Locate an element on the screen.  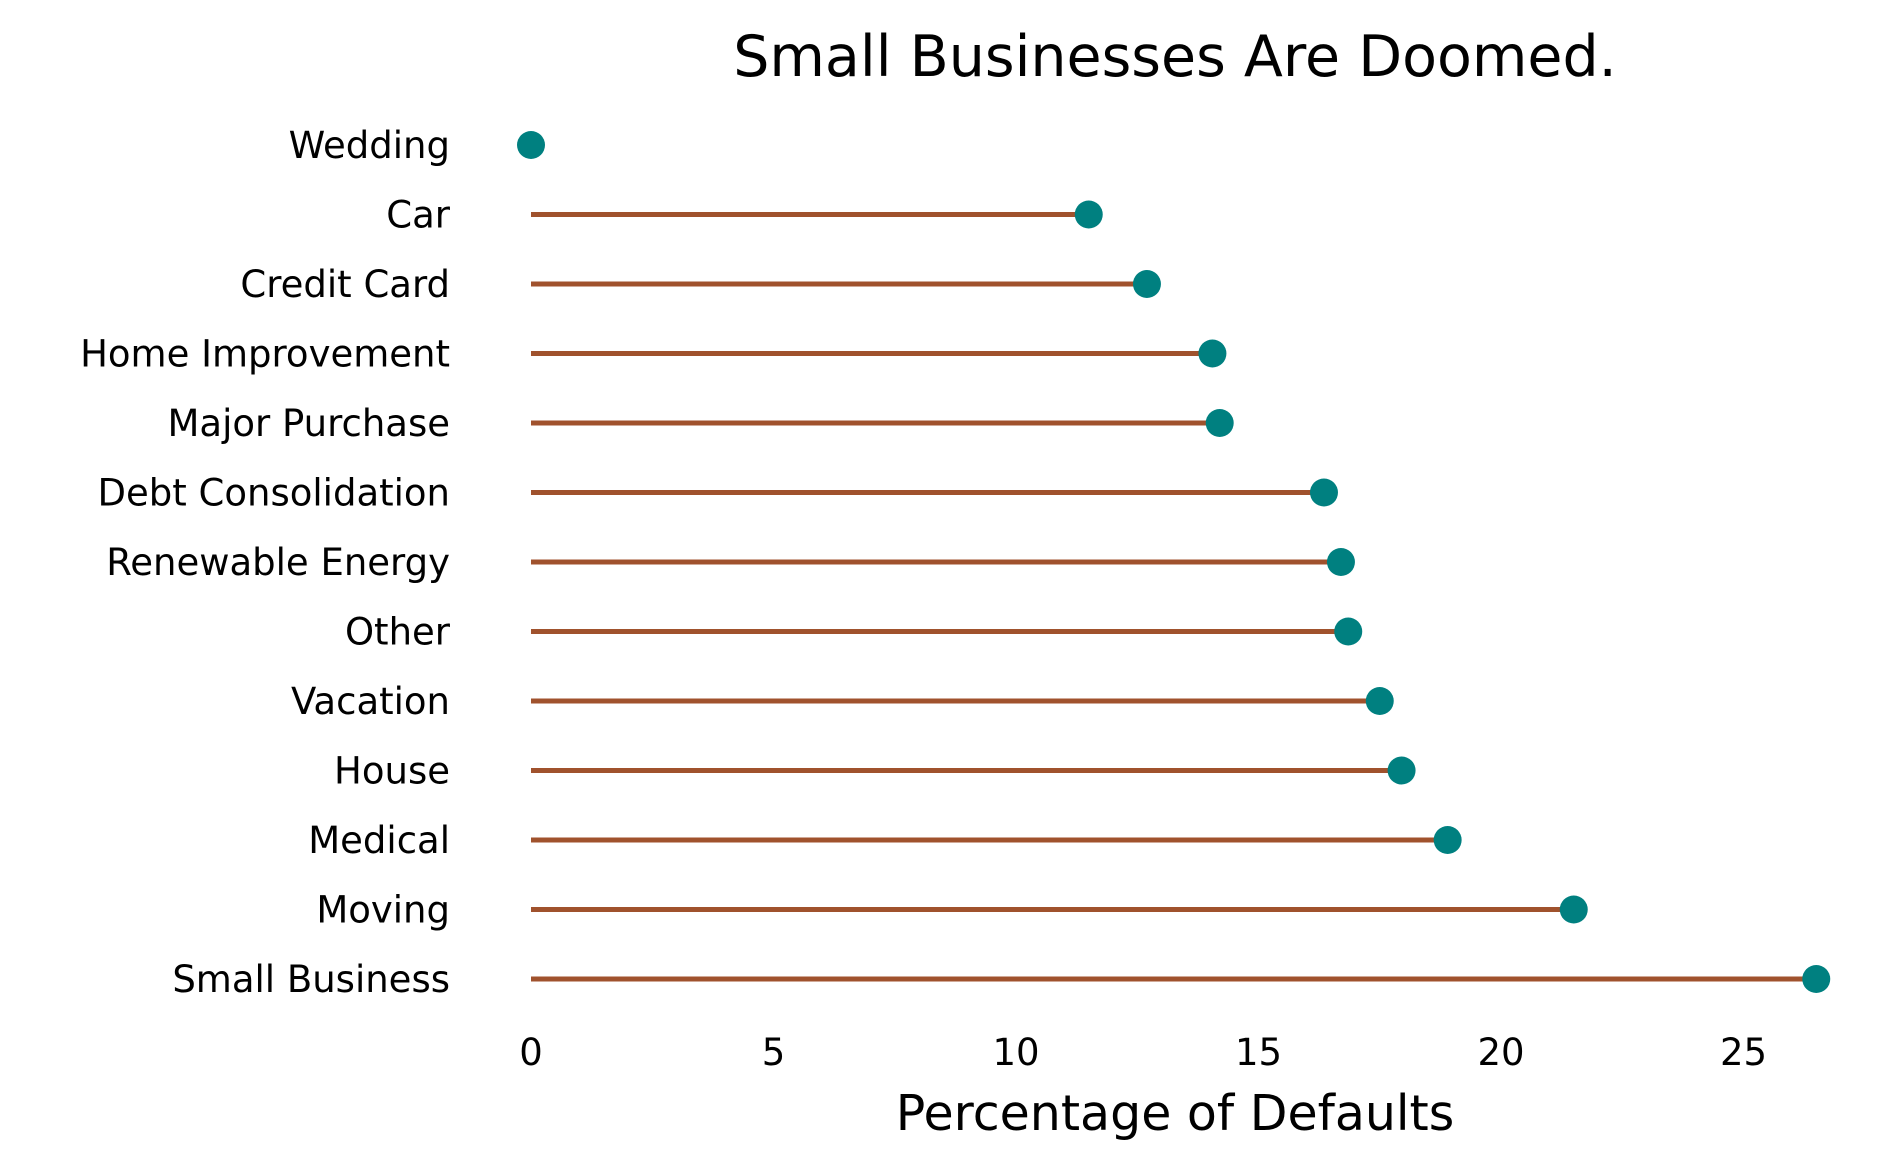
y-tick-label-major-purchase: Major Purchase is located at coordinates (308, 423).